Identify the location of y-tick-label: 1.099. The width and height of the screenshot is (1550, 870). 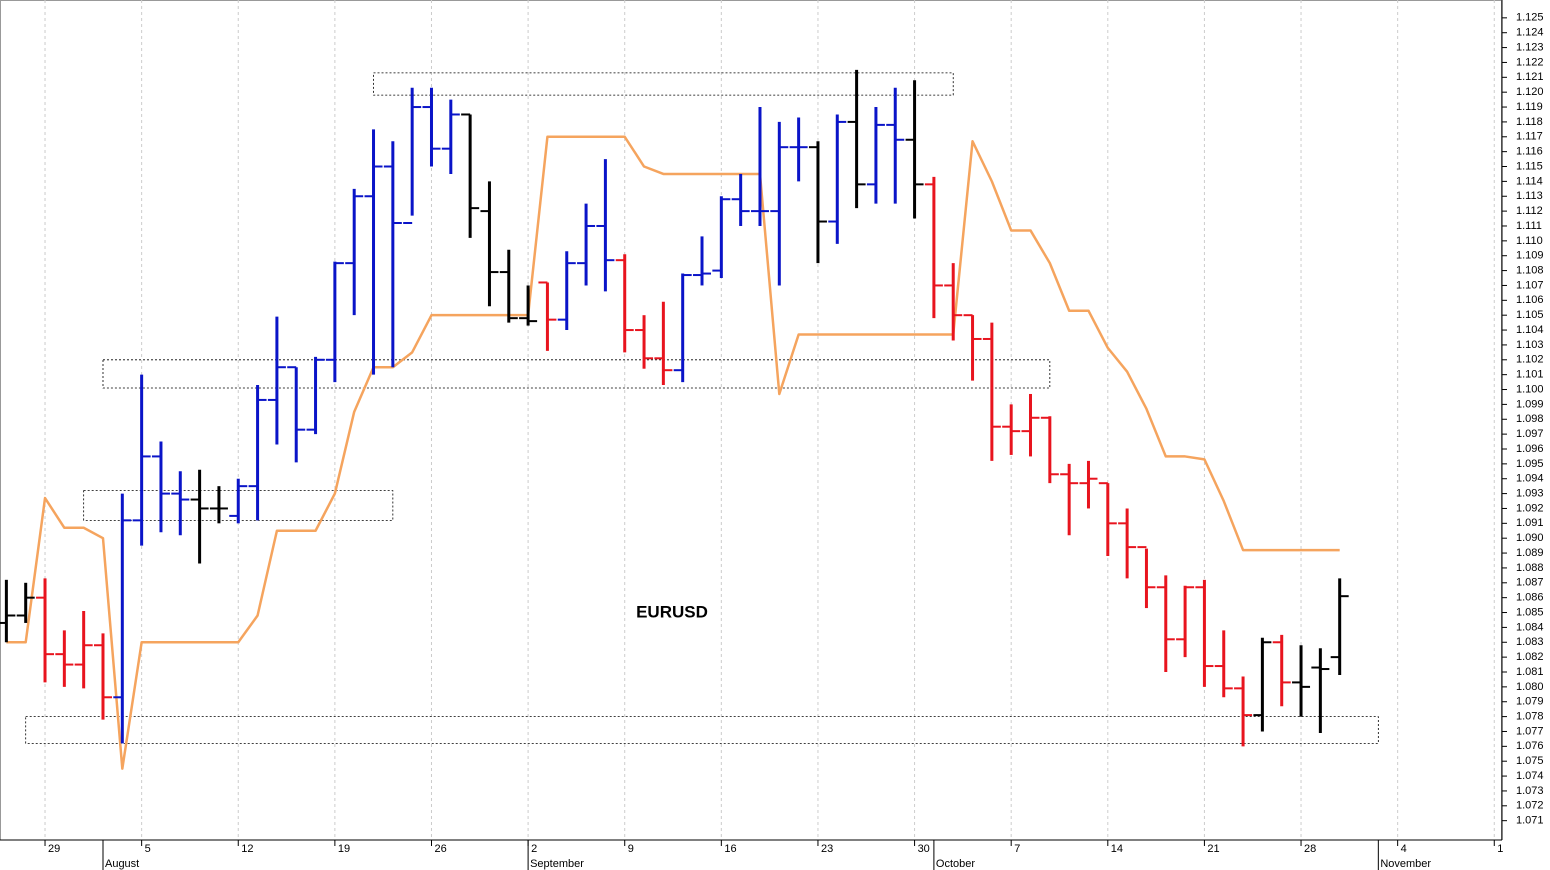
(1530, 404).